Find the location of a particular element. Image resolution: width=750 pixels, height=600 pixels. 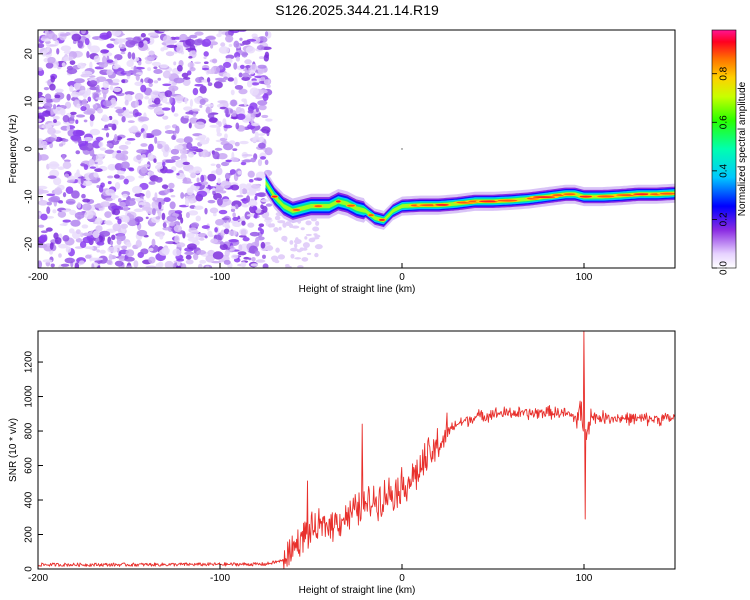

colorbar-tick-label: 0.6 is located at coordinates (724, 122).